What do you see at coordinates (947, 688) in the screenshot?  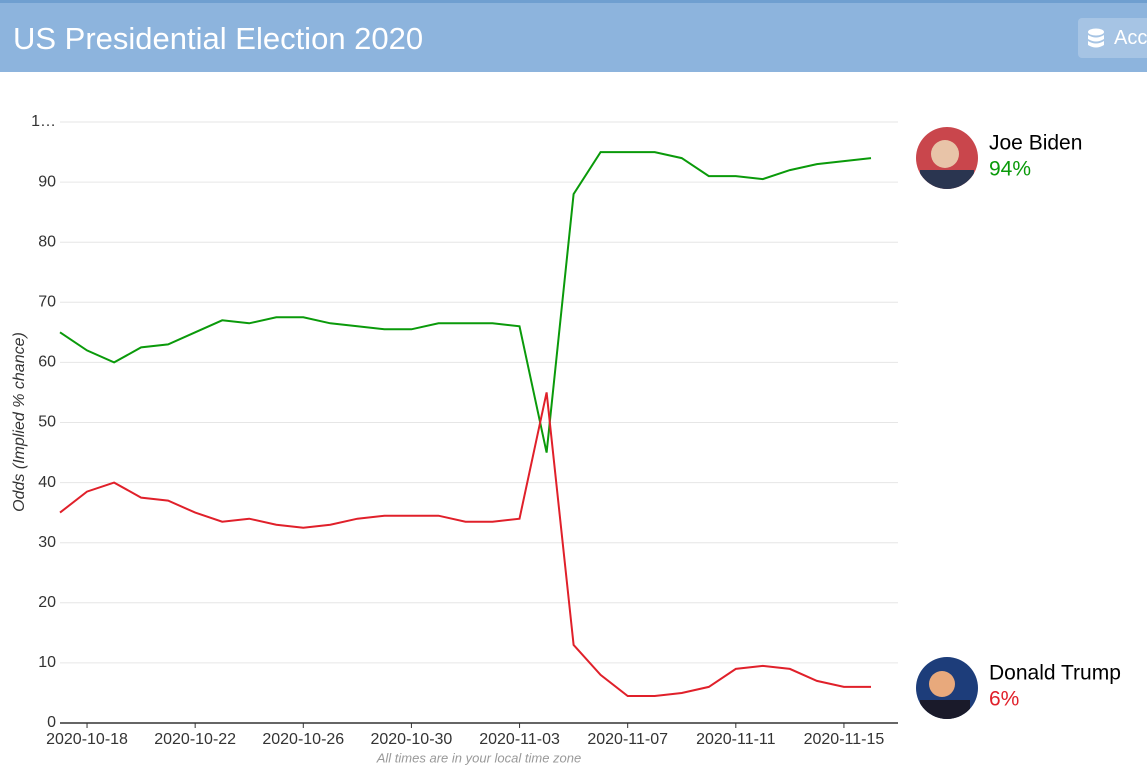 I see `trump-photo` at bounding box center [947, 688].